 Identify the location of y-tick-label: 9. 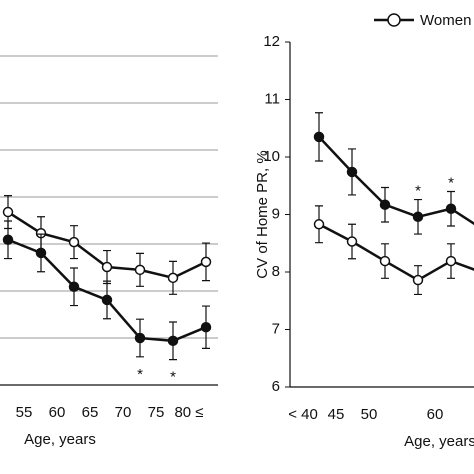
(276, 213).